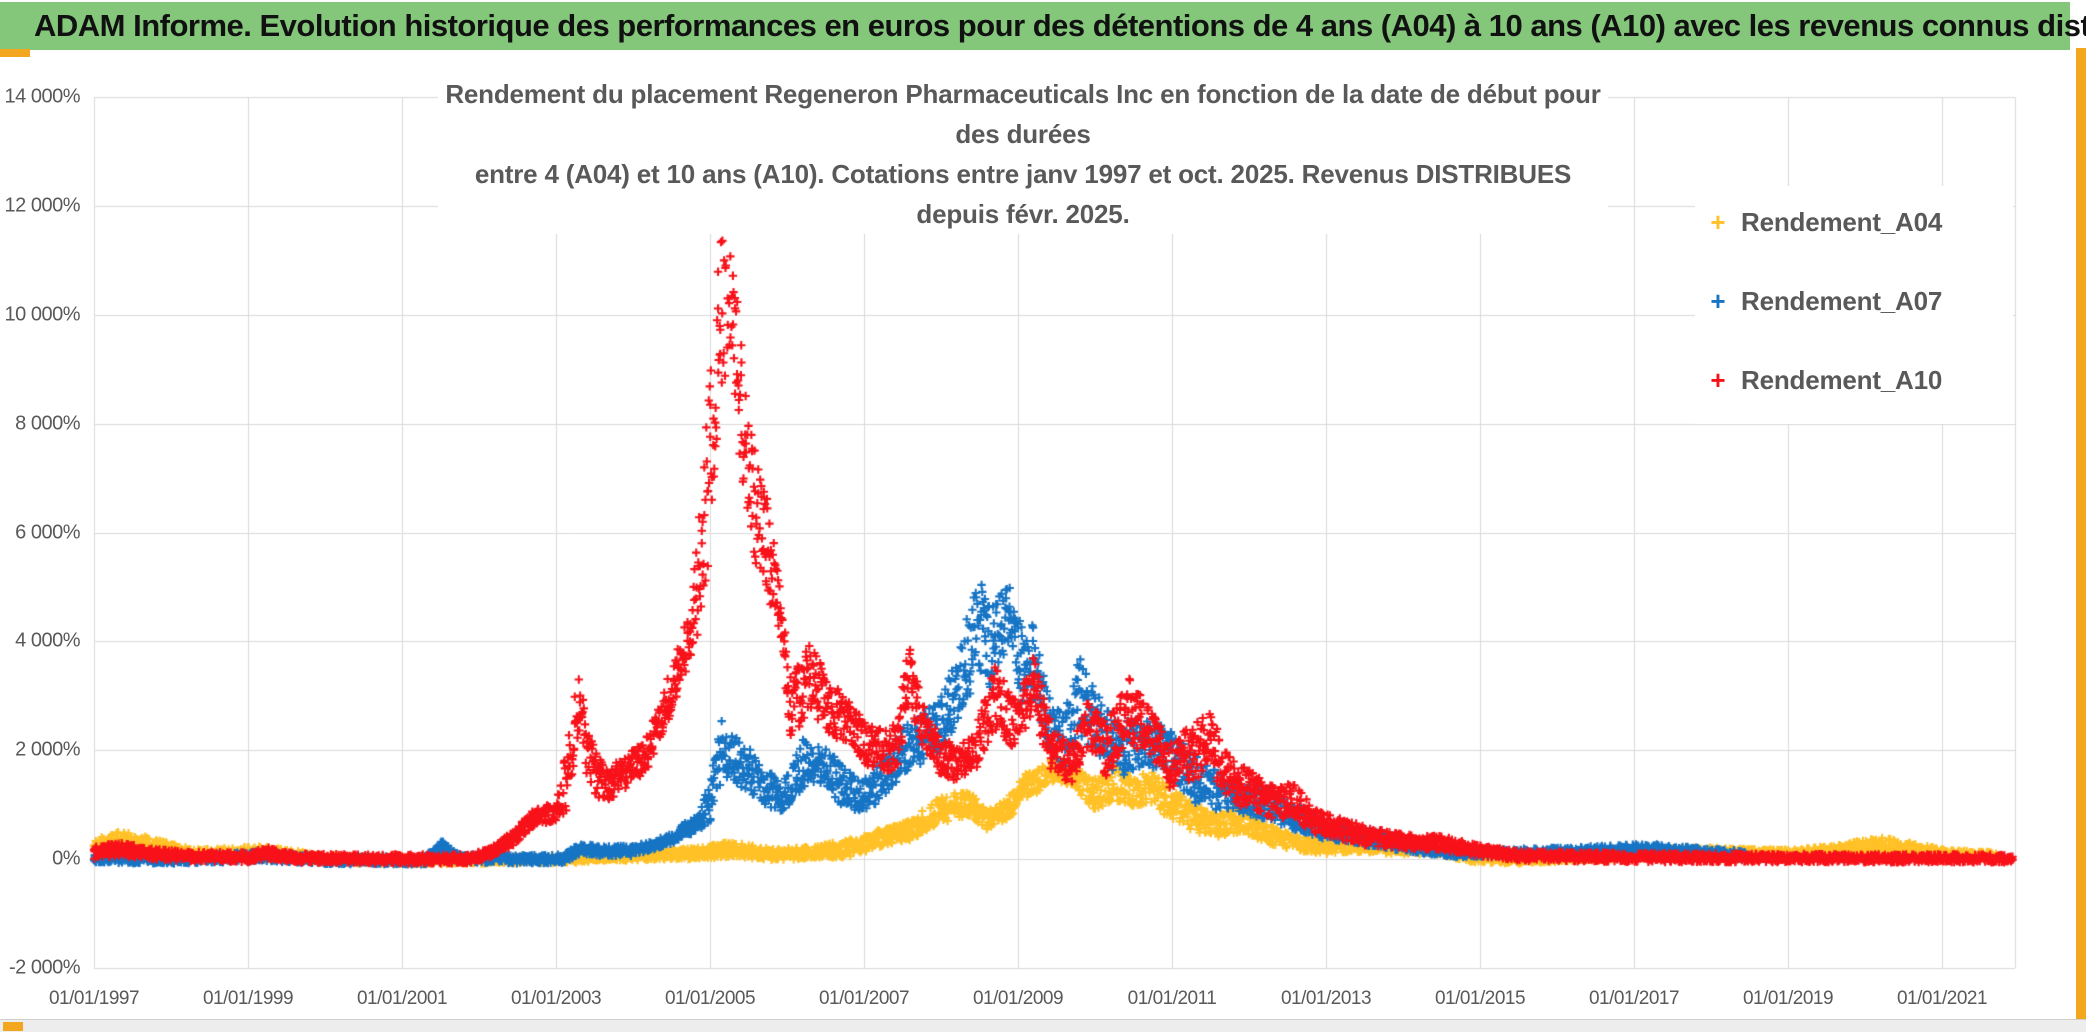 The height and width of the screenshot is (1032, 2086). I want to click on legend-item: + Rendement_A07, so click(1854, 301).